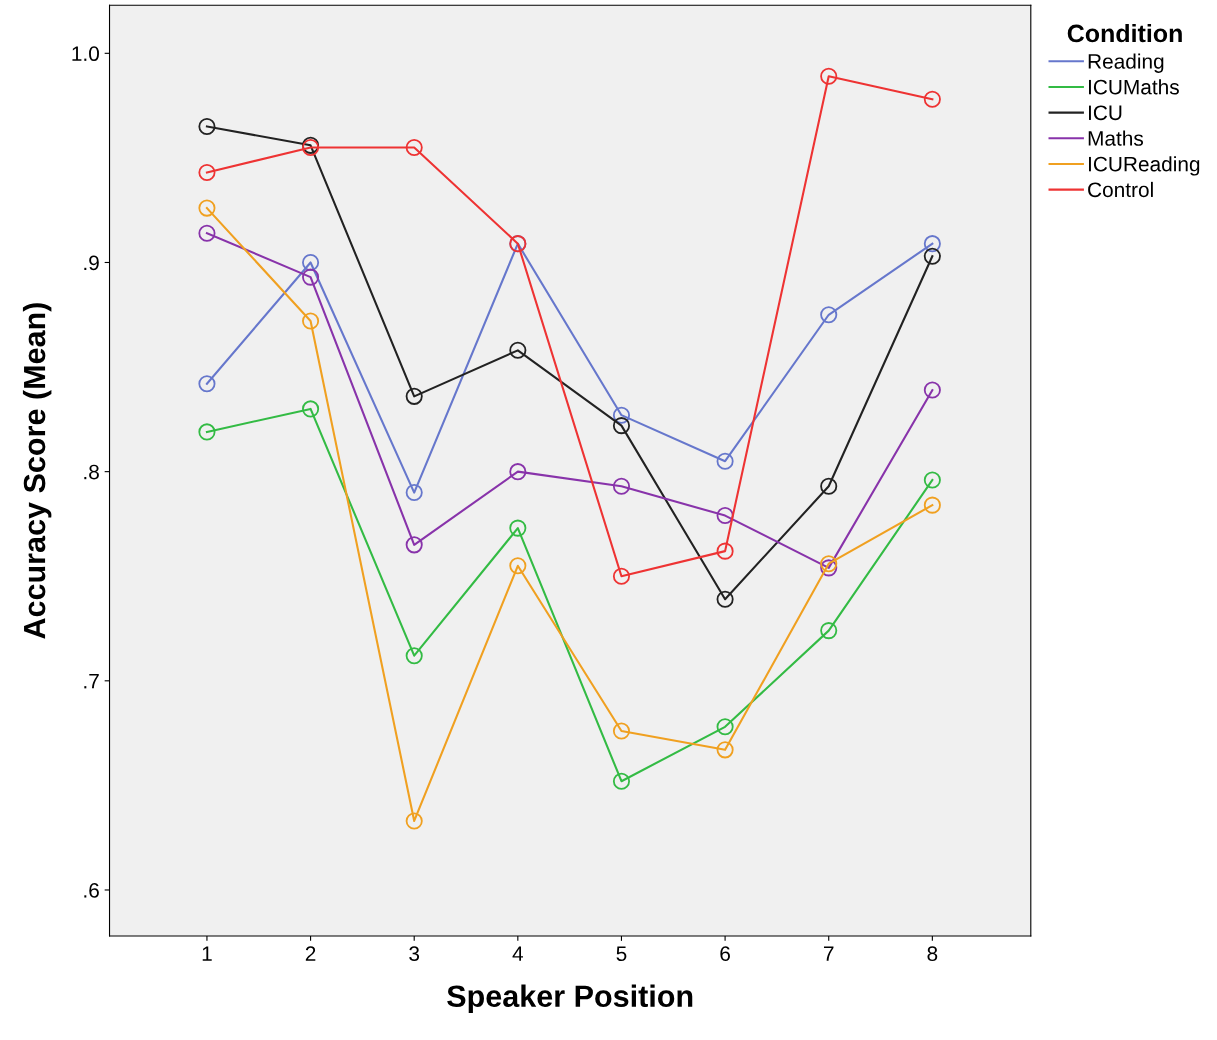 Image resolution: width=1217 pixels, height=1040 pixels. What do you see at coordinates (725, 954) in the screenshot?
I see `x-tick-label: 6` at bounding box center [725, 954].